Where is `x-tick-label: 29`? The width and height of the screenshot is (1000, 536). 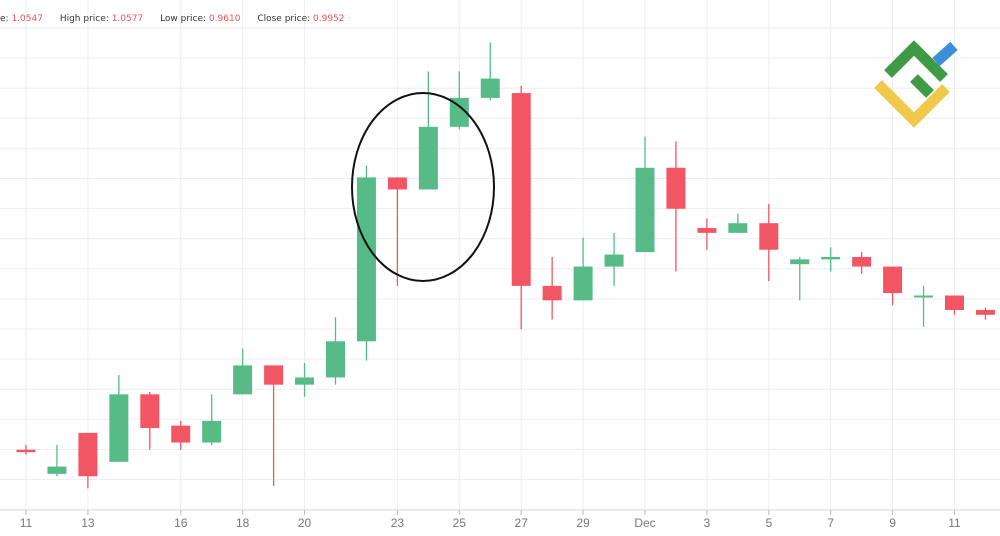
x-tick-label: 29 is located at coordinates (583, 523).